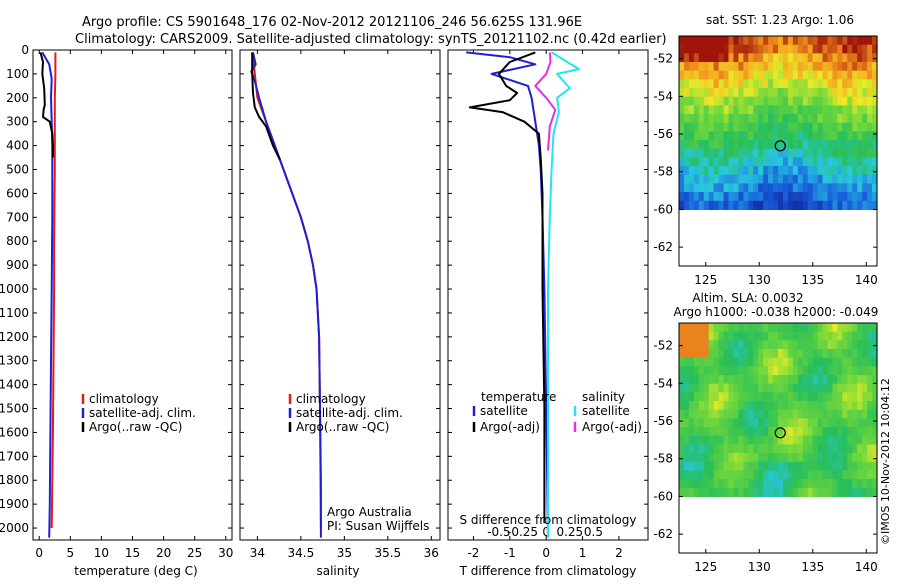 The image size is (900, 584). I want to click on x-tick-label: 0, so click(546, 553).